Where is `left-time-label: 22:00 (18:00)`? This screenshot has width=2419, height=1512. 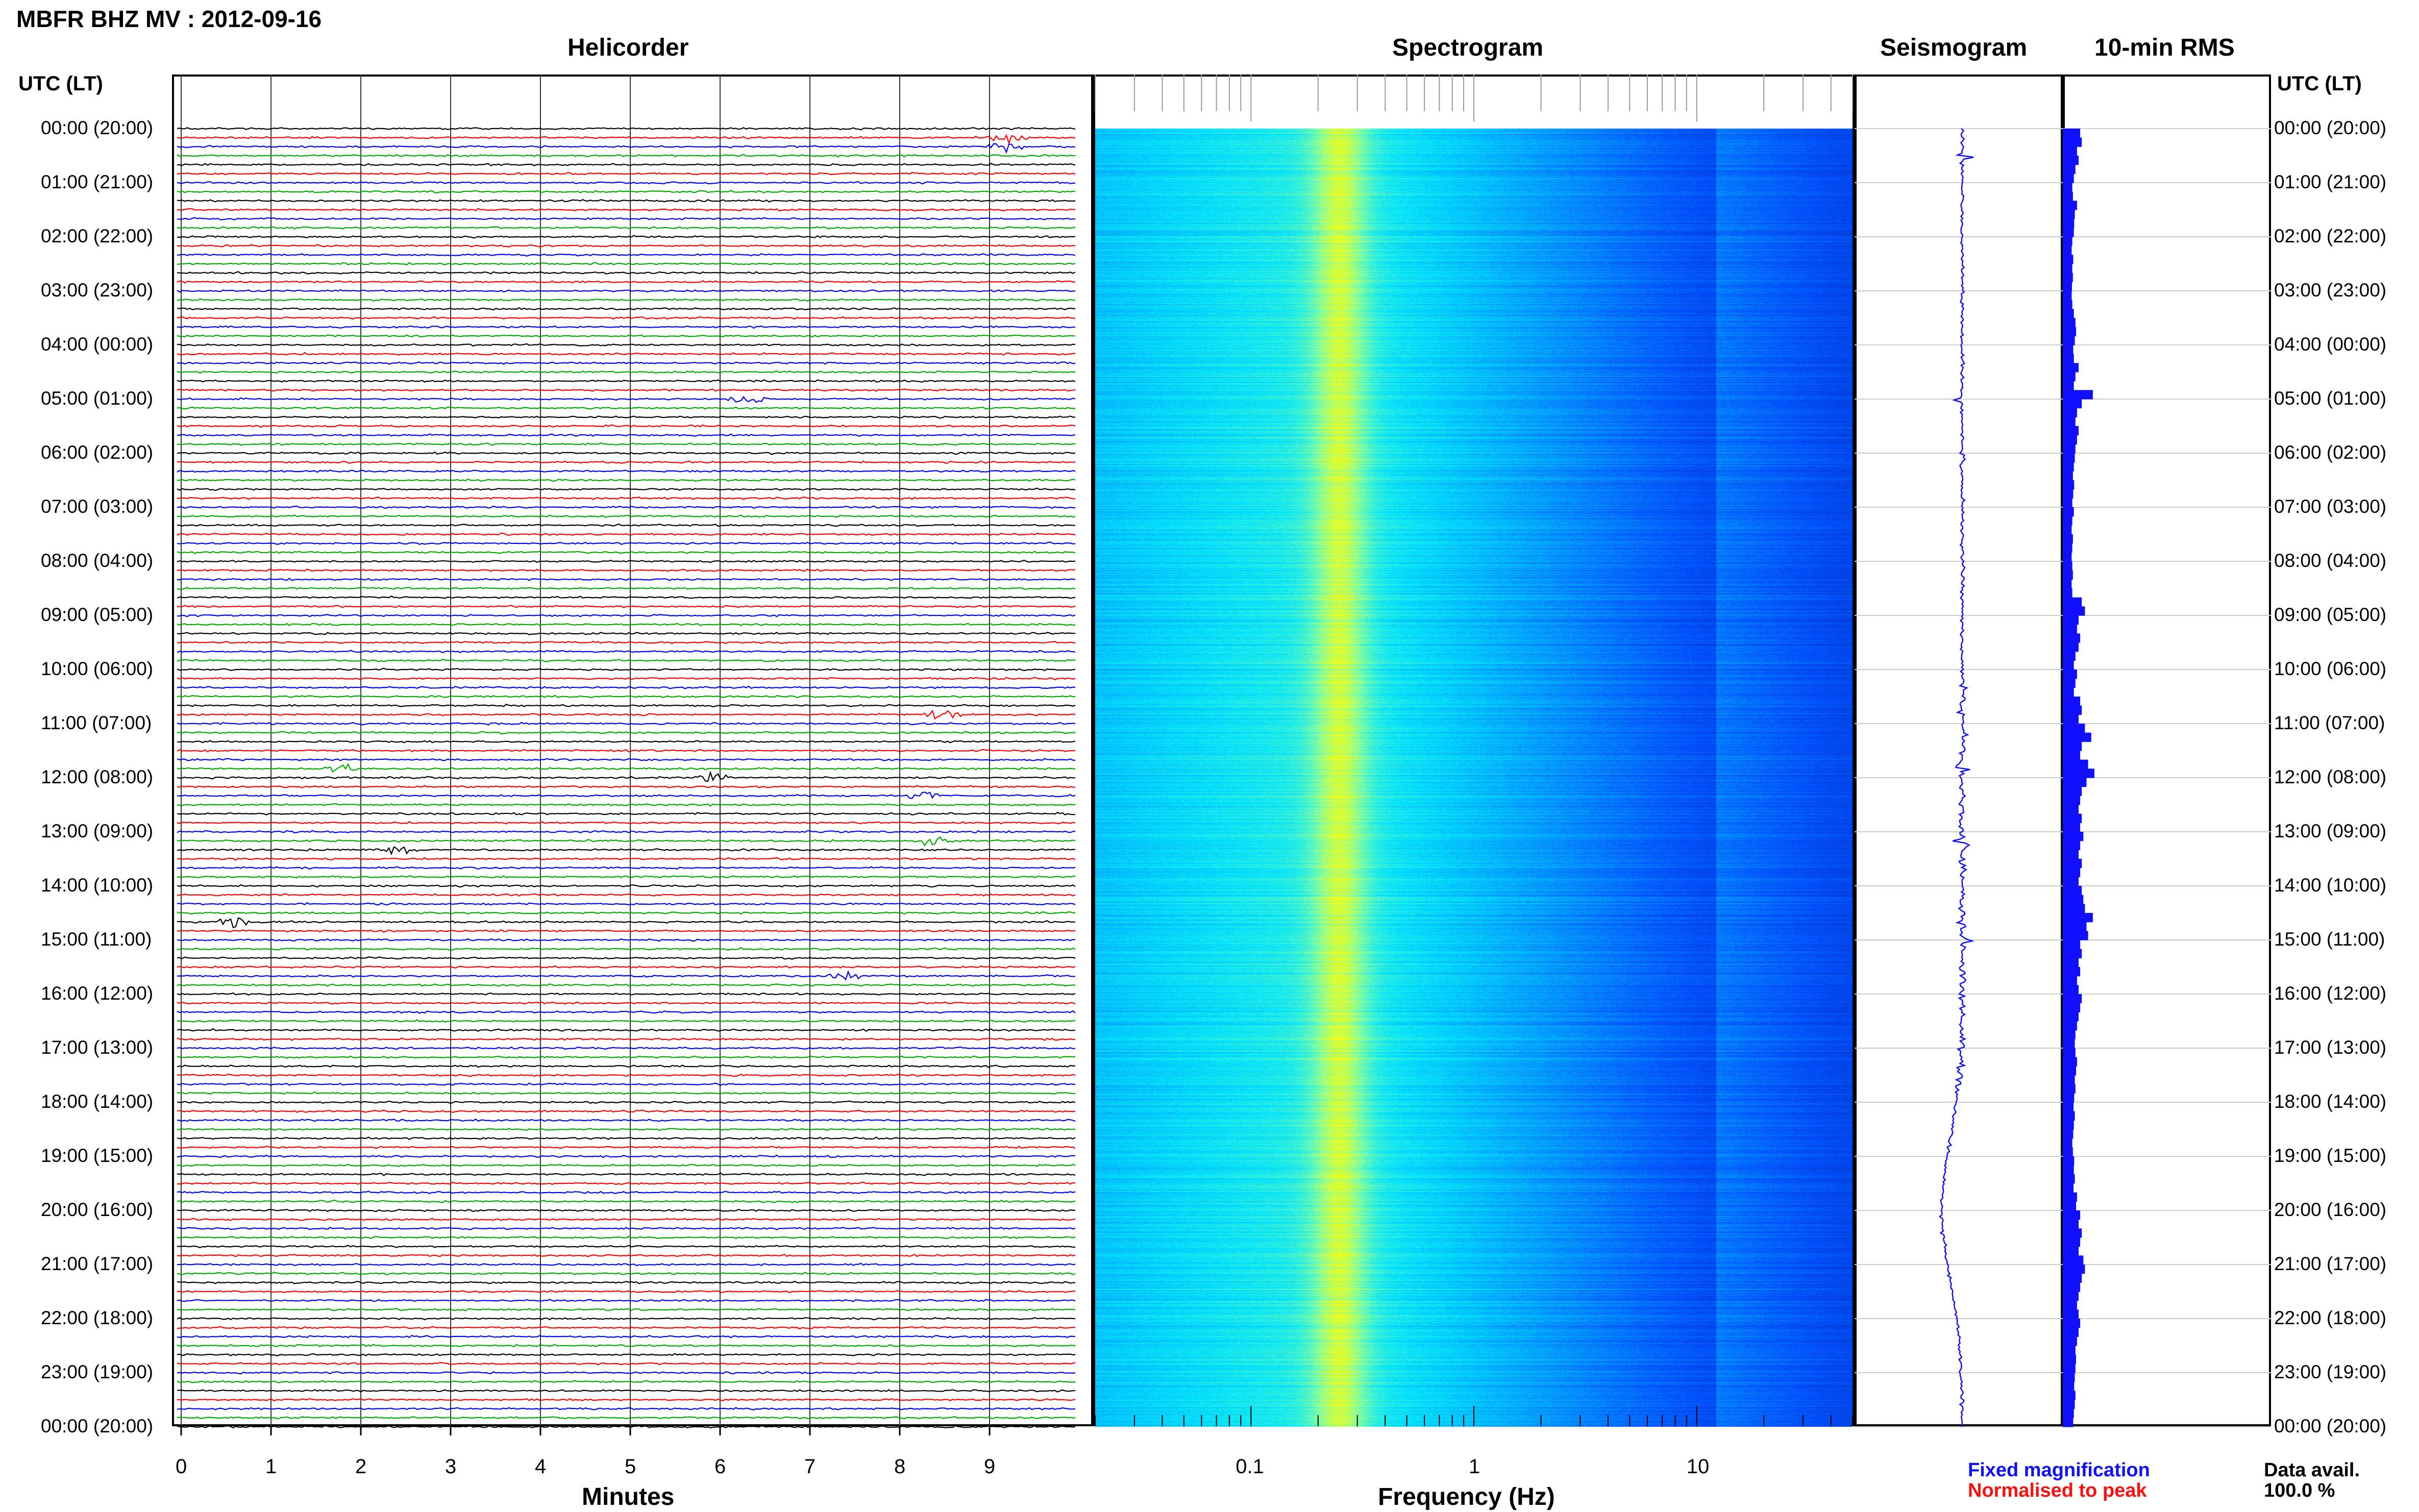 left-time-label: 22:00 (18:00) is located at coordinates (97, 1317).